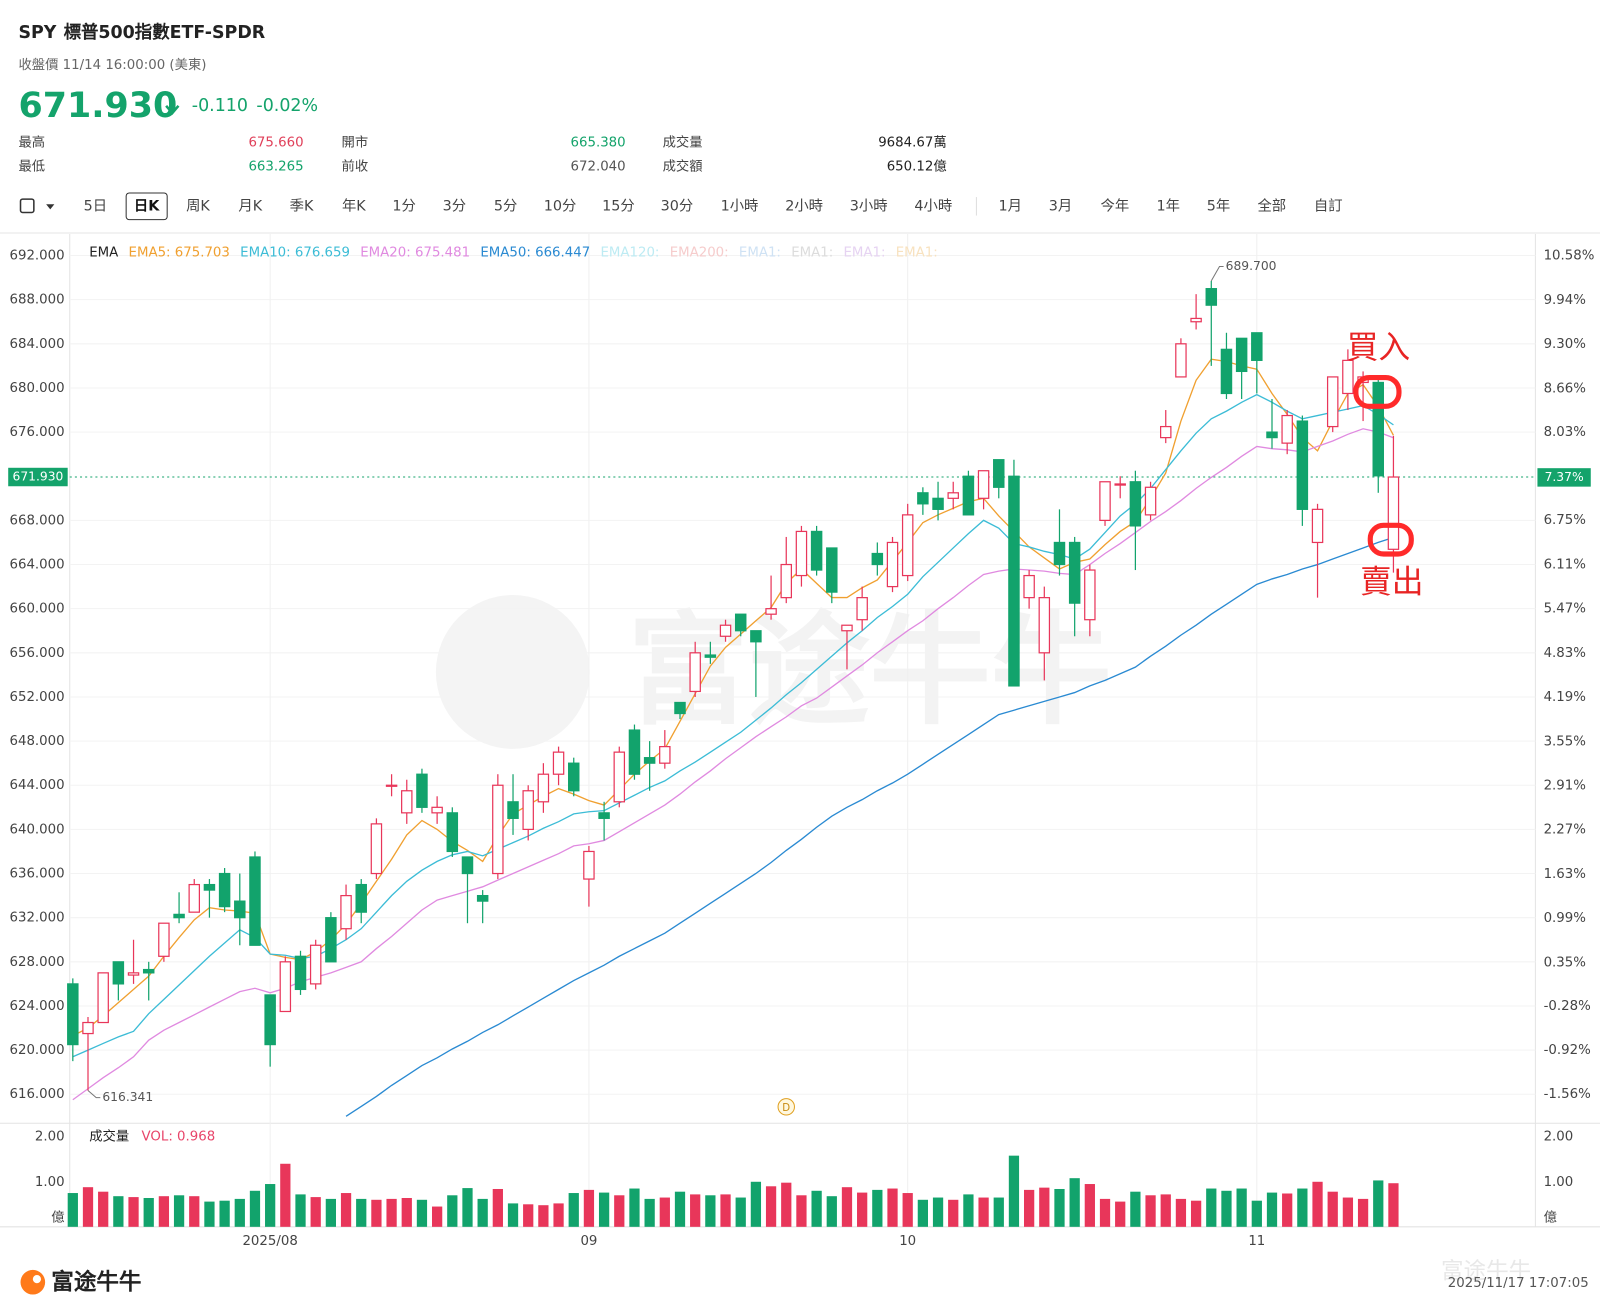 The width and height of the screenshot is (1600, 1308). What do you see at coordinates (1010, 206) in the screenshot?
I see `toolbar-item: 1月` at bounding box center [1010, 206].